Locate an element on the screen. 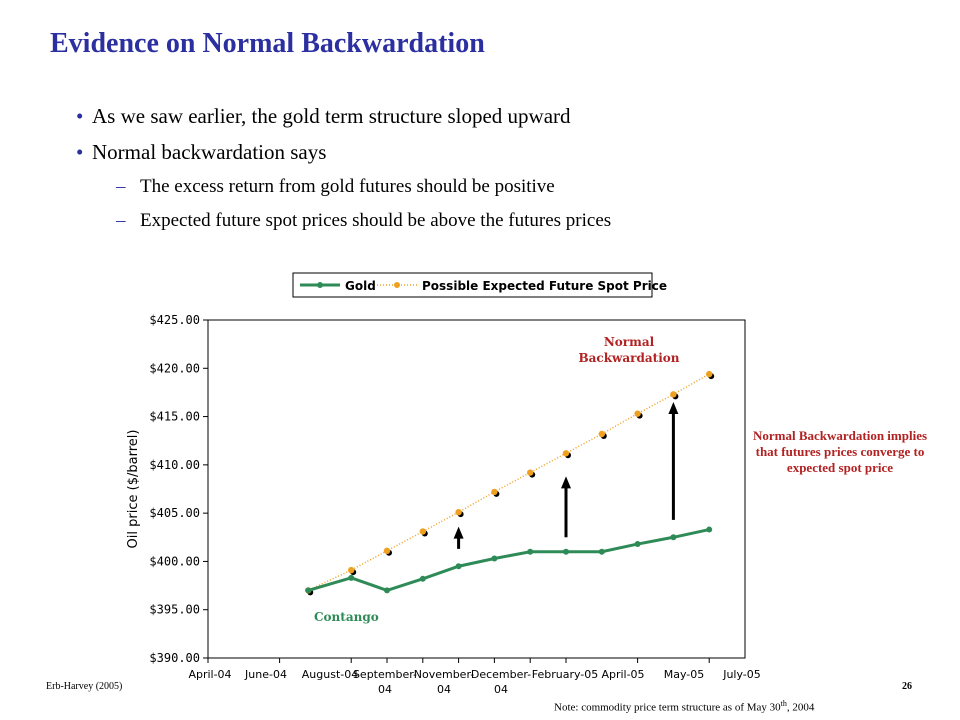  slide-title: Evidence on Normal Backwardation is located at coordinates (267, 43).